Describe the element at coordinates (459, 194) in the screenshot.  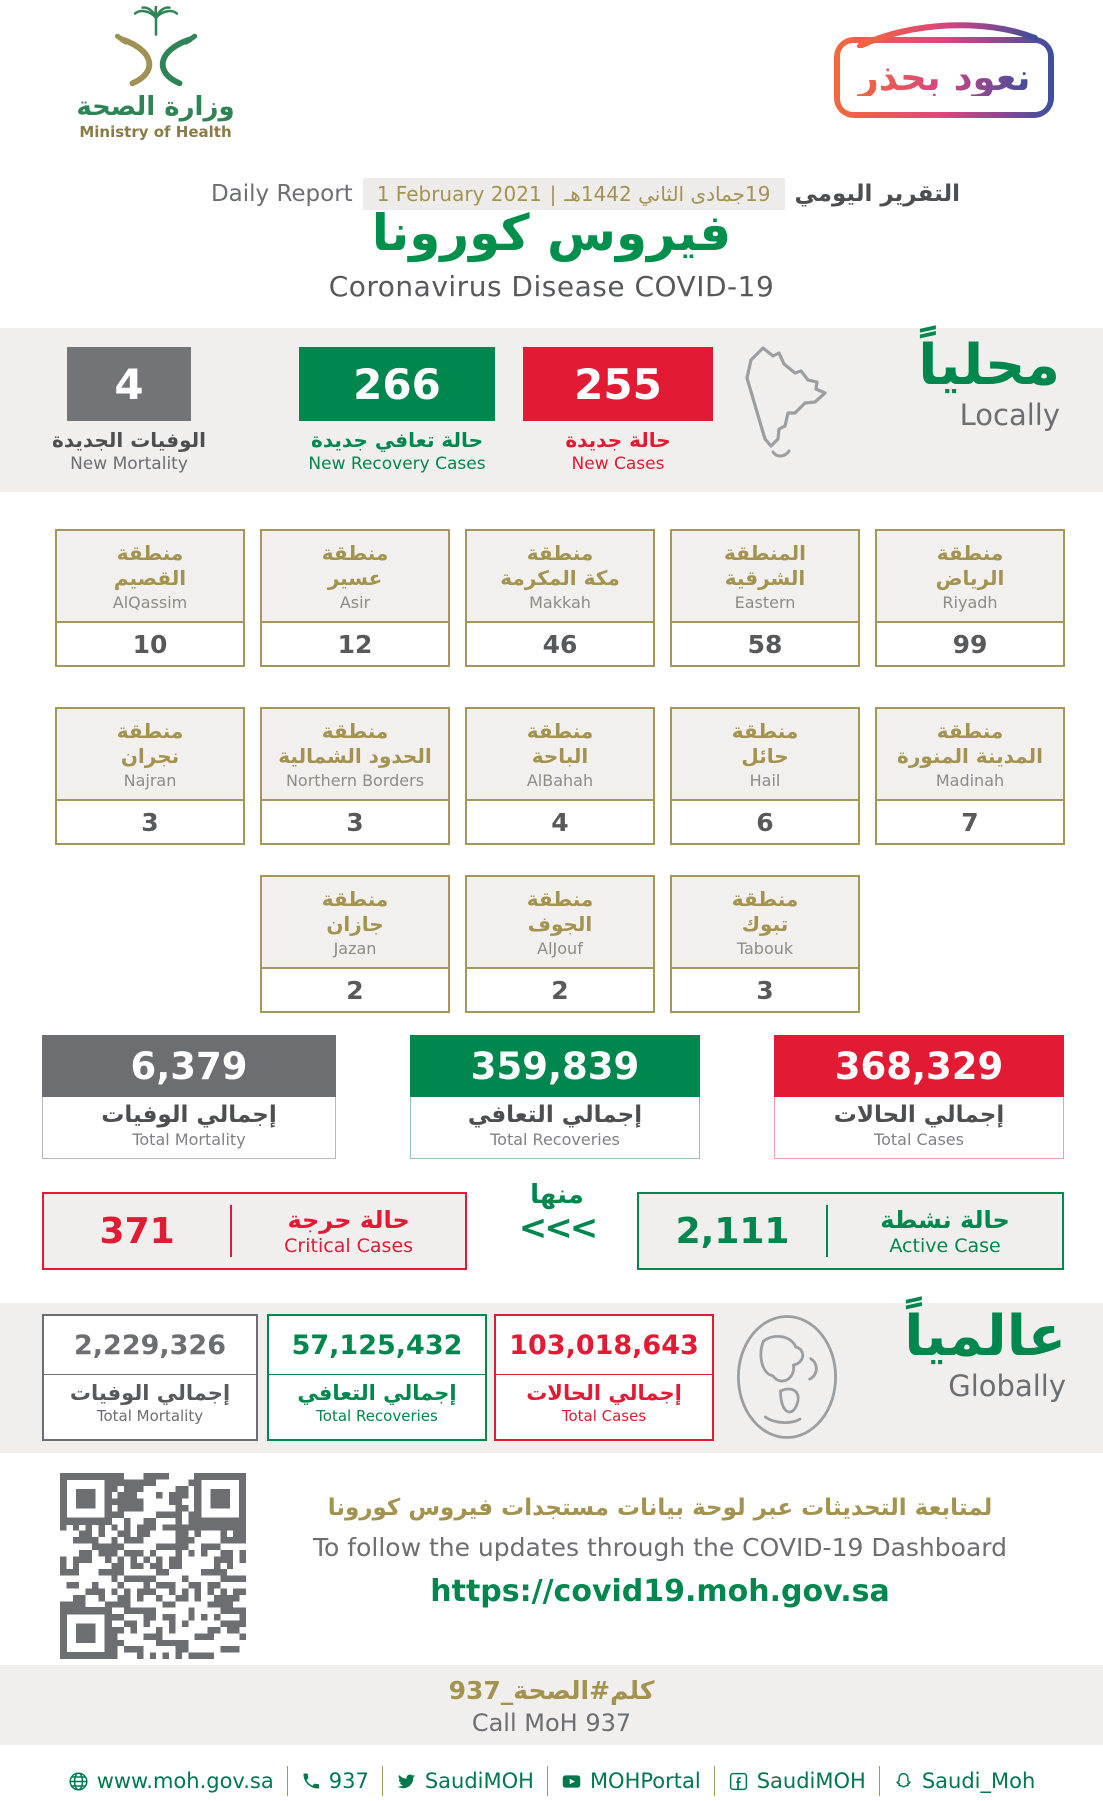
I see `report-date-gregorian: 1 February 2021` at that location.